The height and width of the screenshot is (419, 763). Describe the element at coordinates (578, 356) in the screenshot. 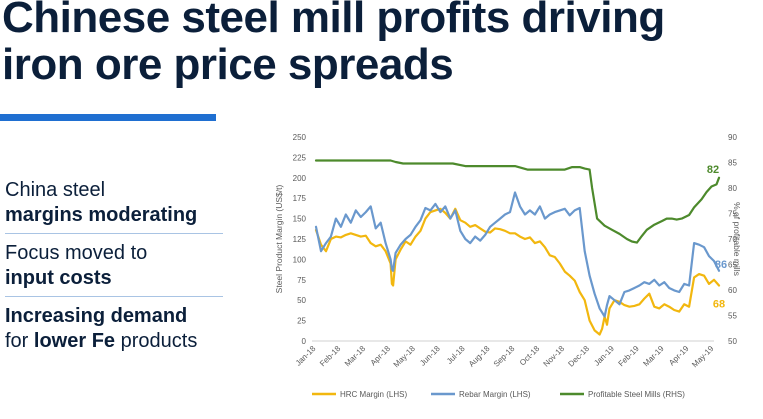

I see `x-tick-label: Dec-18` at that location.